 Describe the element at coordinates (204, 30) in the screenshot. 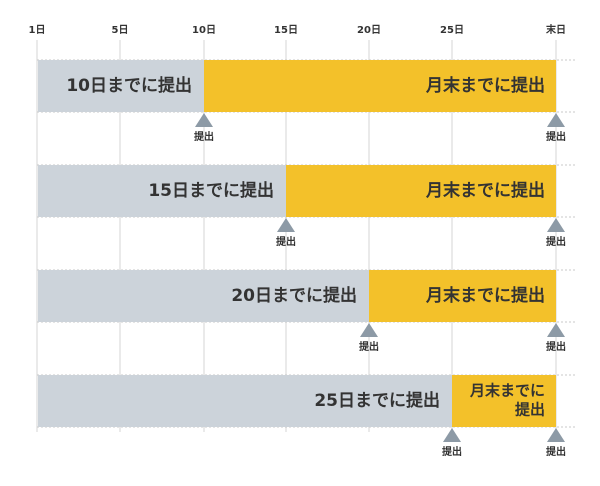

I see `tick-label: 10日` at that location.